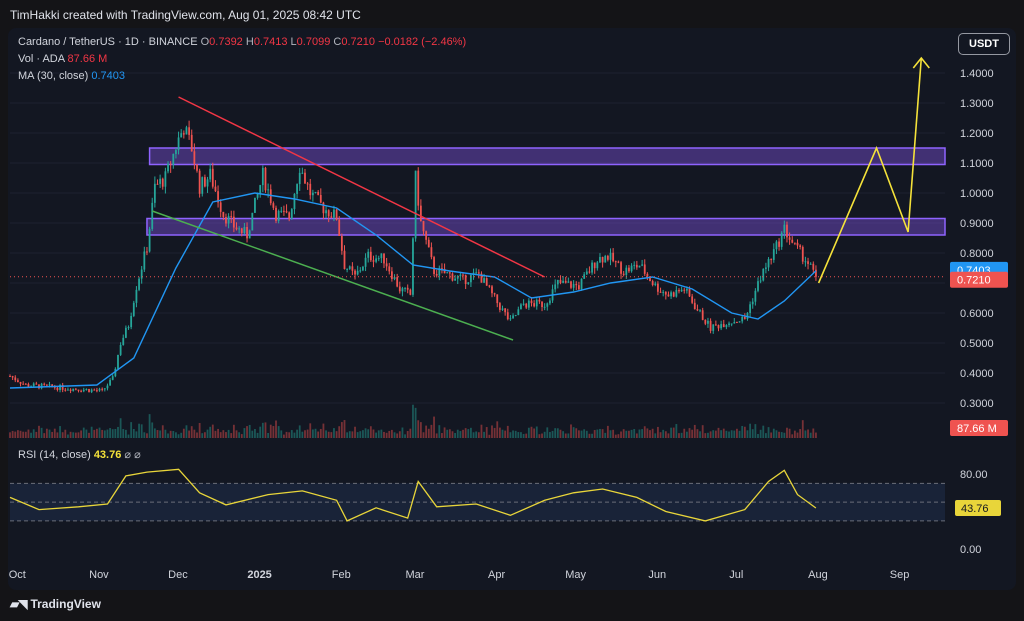 The height and width of the screenshot is (621, 1024). What do you see at coordinates (79, 454) in the screenshot?
I see `rsi-legend: RSI (14, close) 43.76 ⌀ ⌀` at bounding box center [79, 454].